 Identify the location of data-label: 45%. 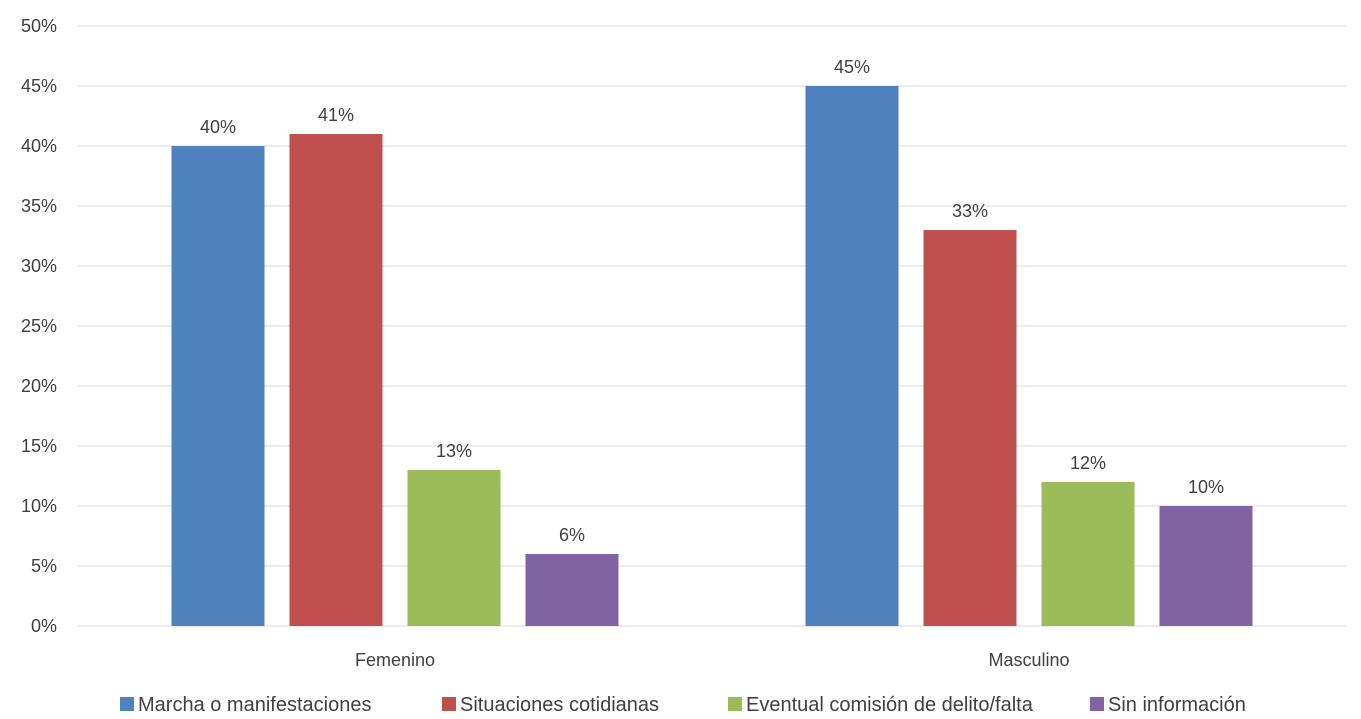
(852, 67).